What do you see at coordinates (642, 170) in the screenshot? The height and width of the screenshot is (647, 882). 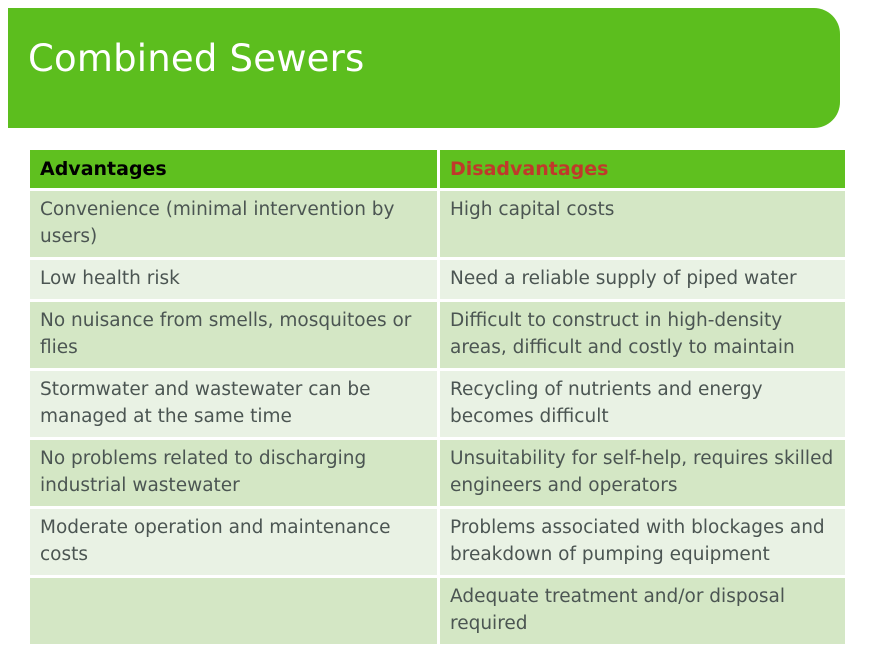 I see `column-header-disadvantages: Disadvantages` at bounding box center [642, 170].